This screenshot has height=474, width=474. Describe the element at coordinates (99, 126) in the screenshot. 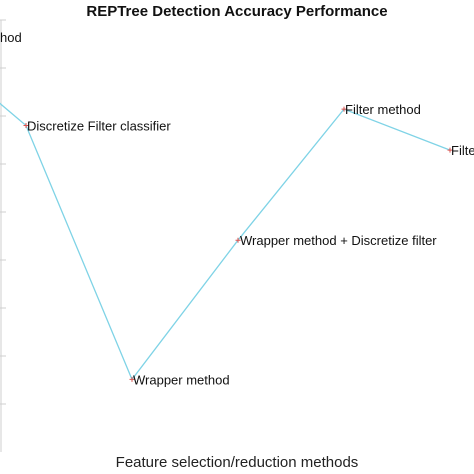

I see `point-label: Discretize Filter classifier` at that location.